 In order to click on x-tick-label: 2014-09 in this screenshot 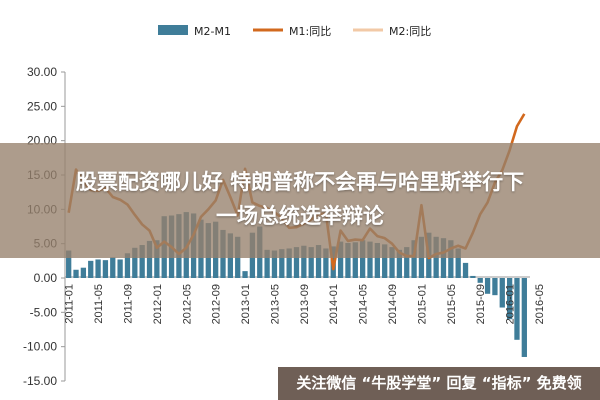, I will do `click(393, 304)`.